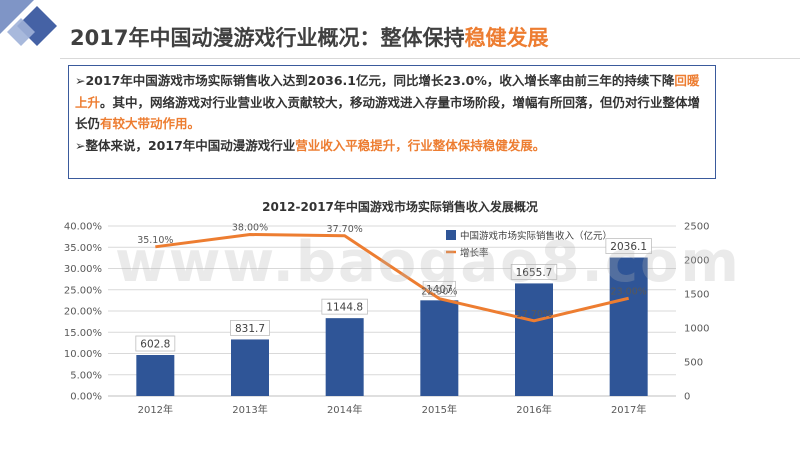  I want to click on y-left-tick-label: 25.00%, so click(83, 290).